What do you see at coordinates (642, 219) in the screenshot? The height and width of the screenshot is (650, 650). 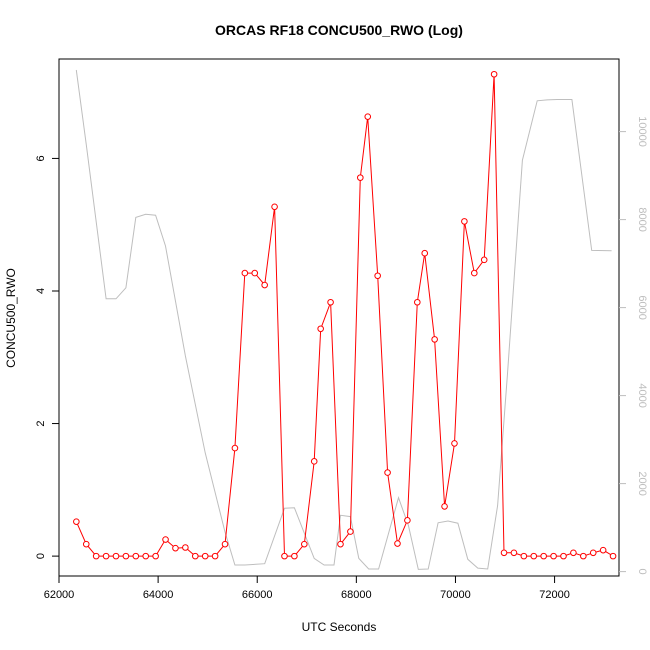 I see `y2-tick-label: 8000` at bounding box center [642, 219].